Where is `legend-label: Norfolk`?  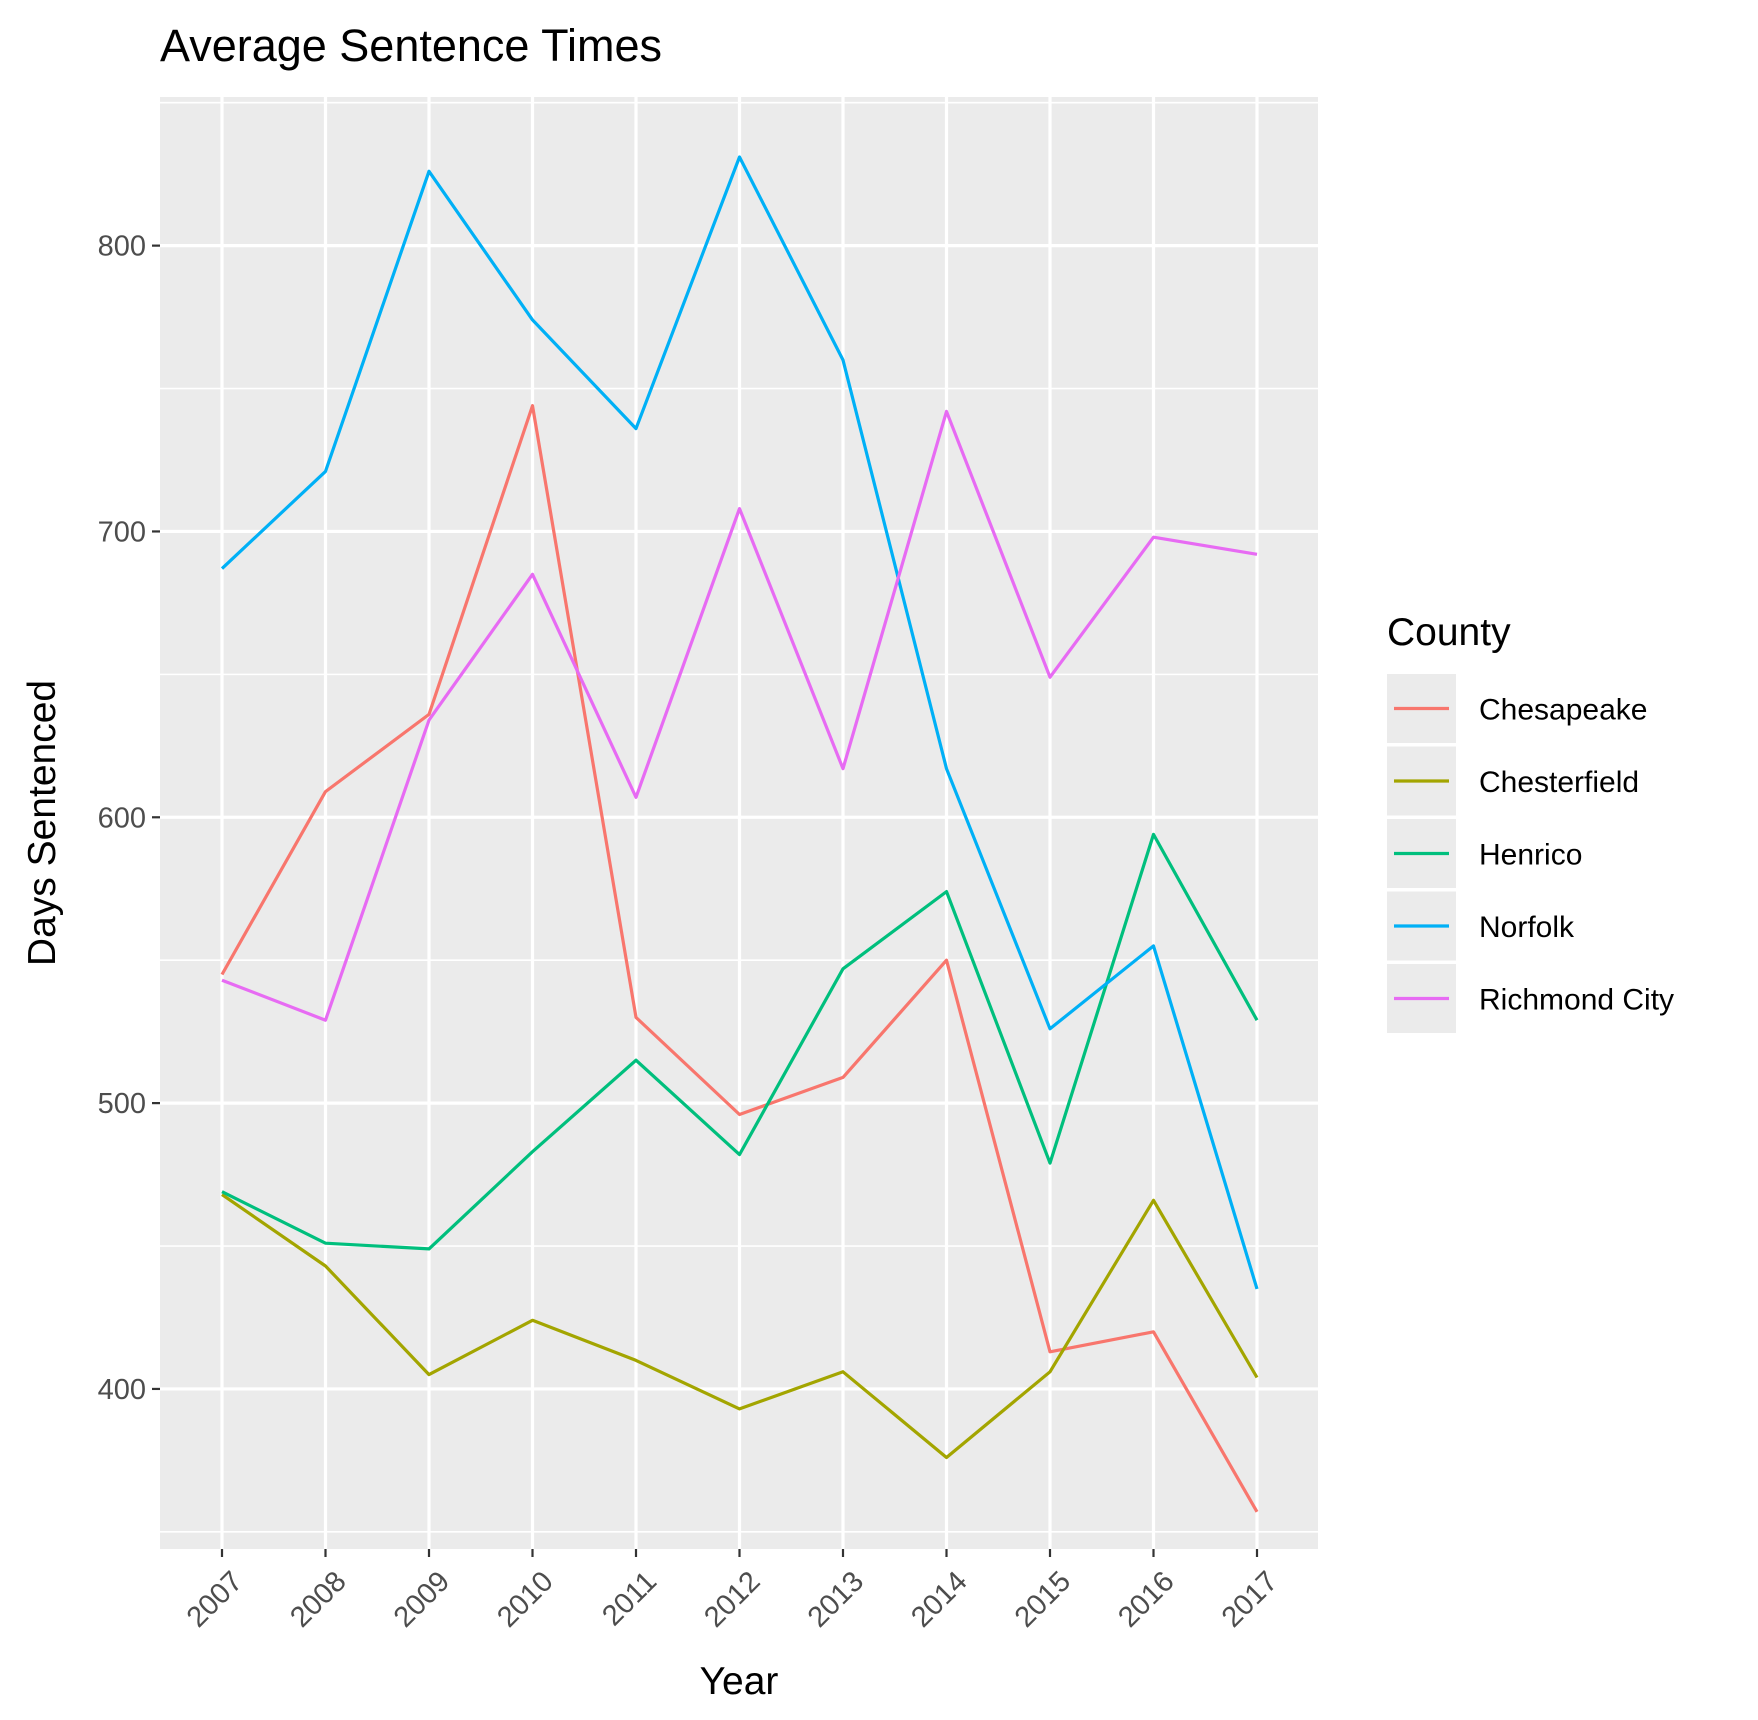
legend-label: Norfolk is located at coordinates (1527, 927).